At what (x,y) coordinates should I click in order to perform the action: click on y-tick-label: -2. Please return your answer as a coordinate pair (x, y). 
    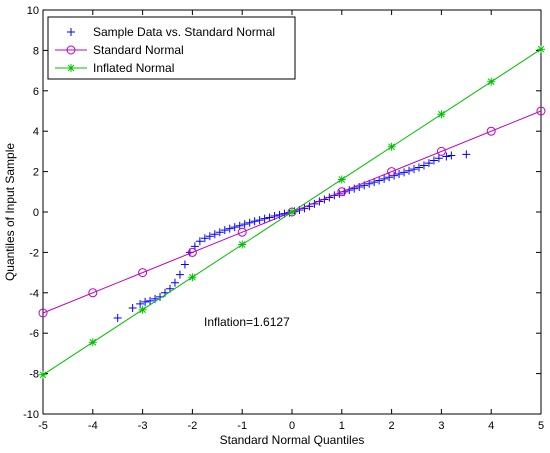
    Looking at the image, I should click on (34, 253).